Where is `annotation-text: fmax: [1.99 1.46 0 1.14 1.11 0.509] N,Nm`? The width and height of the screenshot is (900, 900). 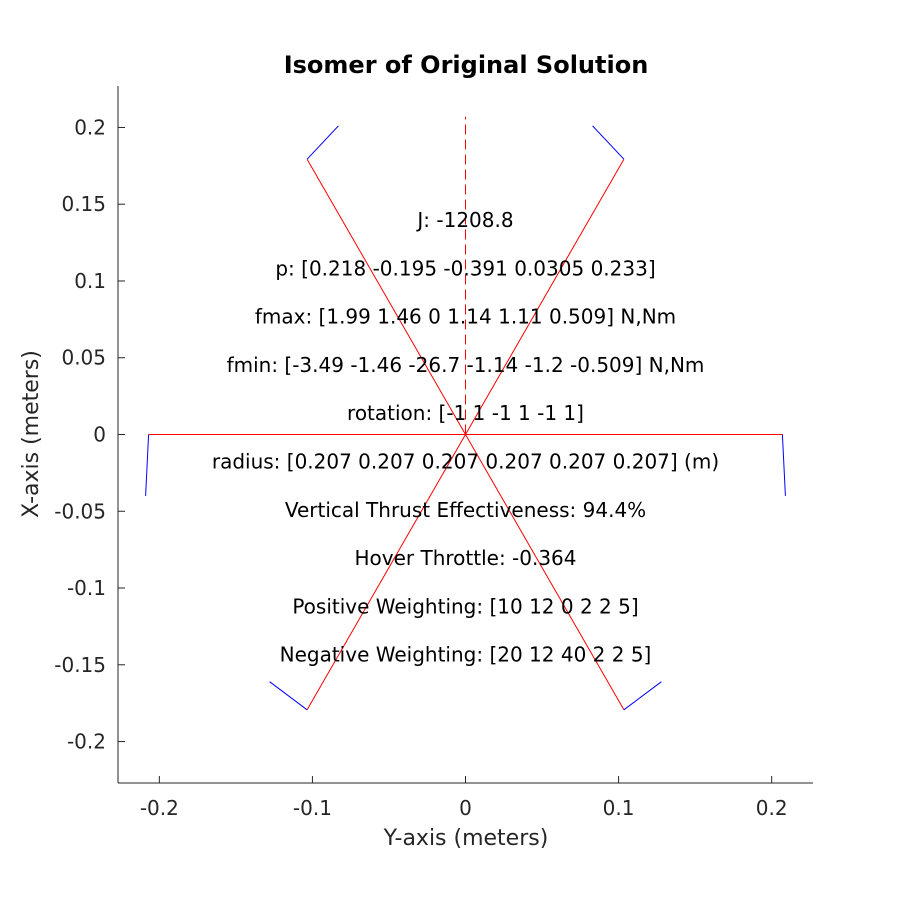 annotation-text: fmax: [1.99 1.46 0 1.14 1.11 0.509] N,Nm is located at coordinates (465, 317).